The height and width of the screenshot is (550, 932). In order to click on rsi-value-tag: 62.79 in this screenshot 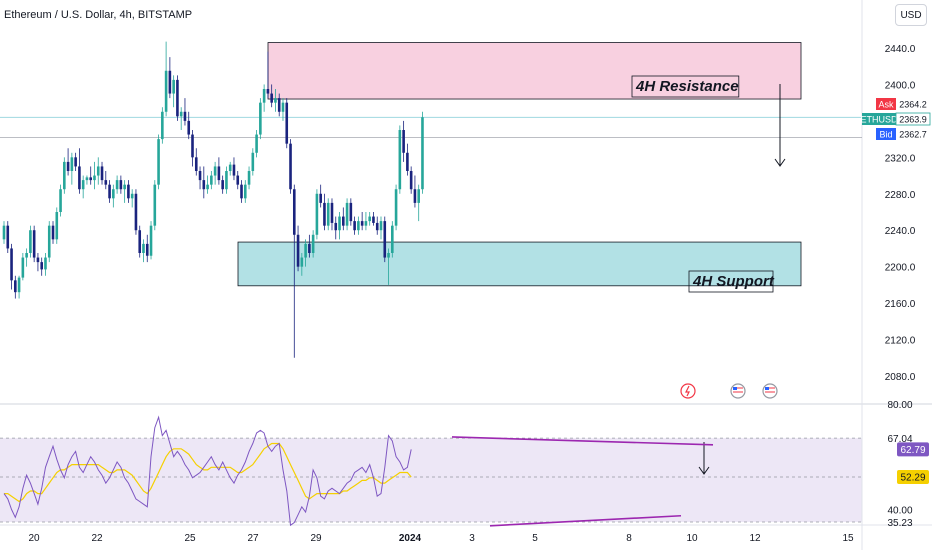, I will do `click(912, 450)`.